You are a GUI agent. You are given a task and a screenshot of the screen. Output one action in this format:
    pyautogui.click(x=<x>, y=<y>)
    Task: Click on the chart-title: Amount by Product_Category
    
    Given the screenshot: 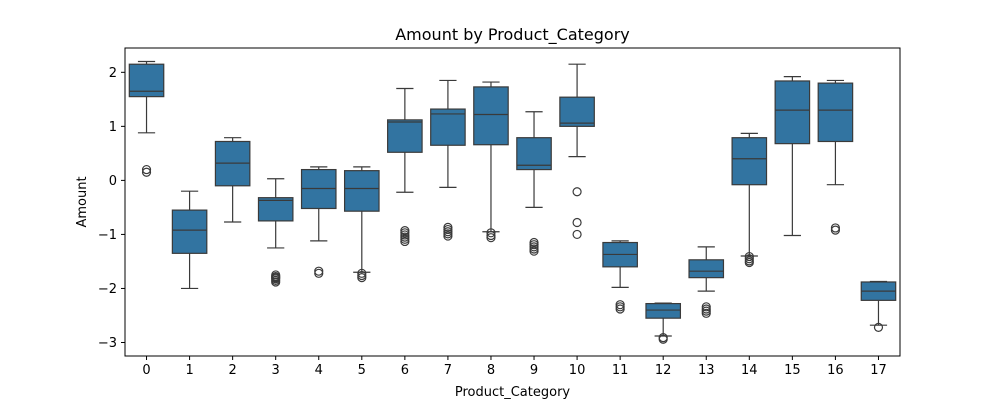 What is the action you would take?
    pyautogui.click(x=512, y=35)
    